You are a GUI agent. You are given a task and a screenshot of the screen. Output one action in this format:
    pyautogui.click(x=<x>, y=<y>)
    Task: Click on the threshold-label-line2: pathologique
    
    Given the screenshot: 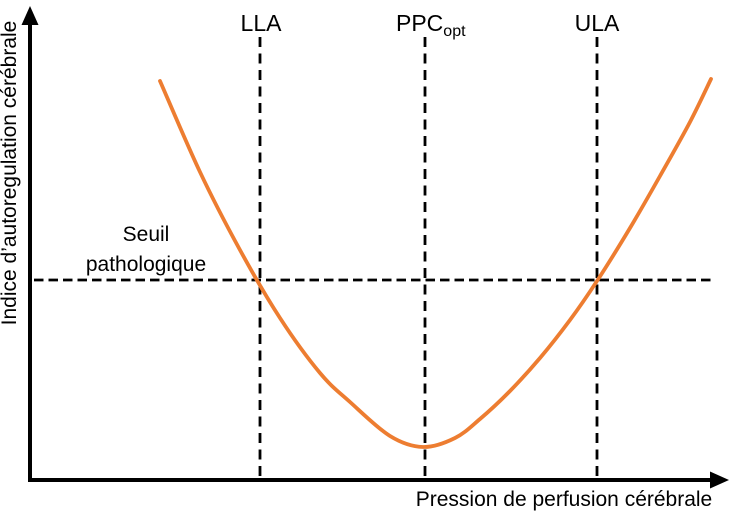 What is the action you would take?
    pyautogui.click(x=146, y=264)
    